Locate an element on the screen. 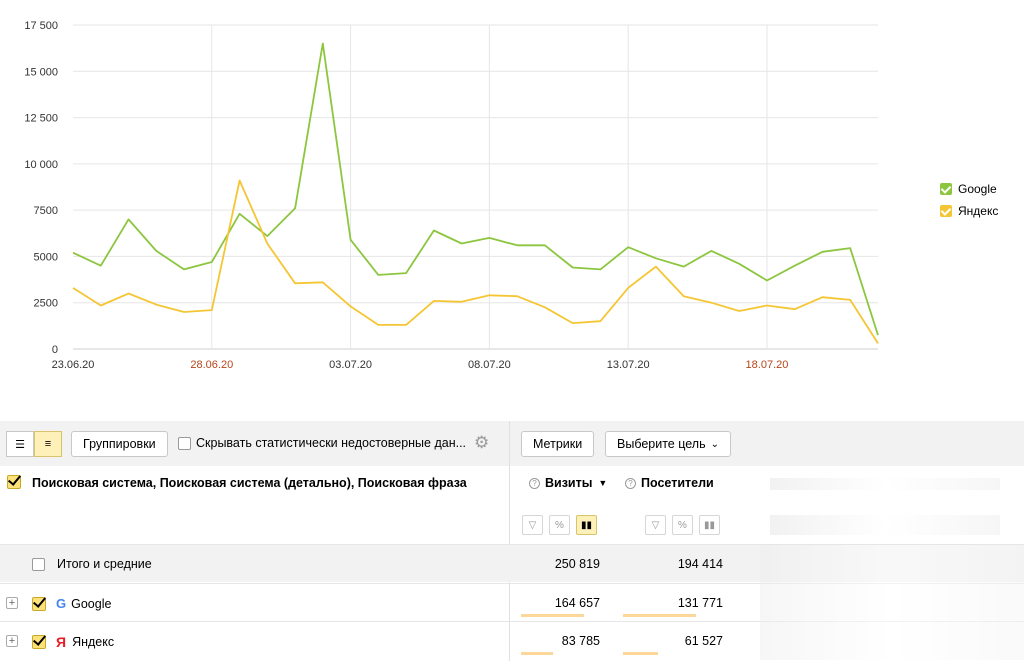 This screenshot has height=661, width=1024. column-divider is located at coordinates (509, 541).